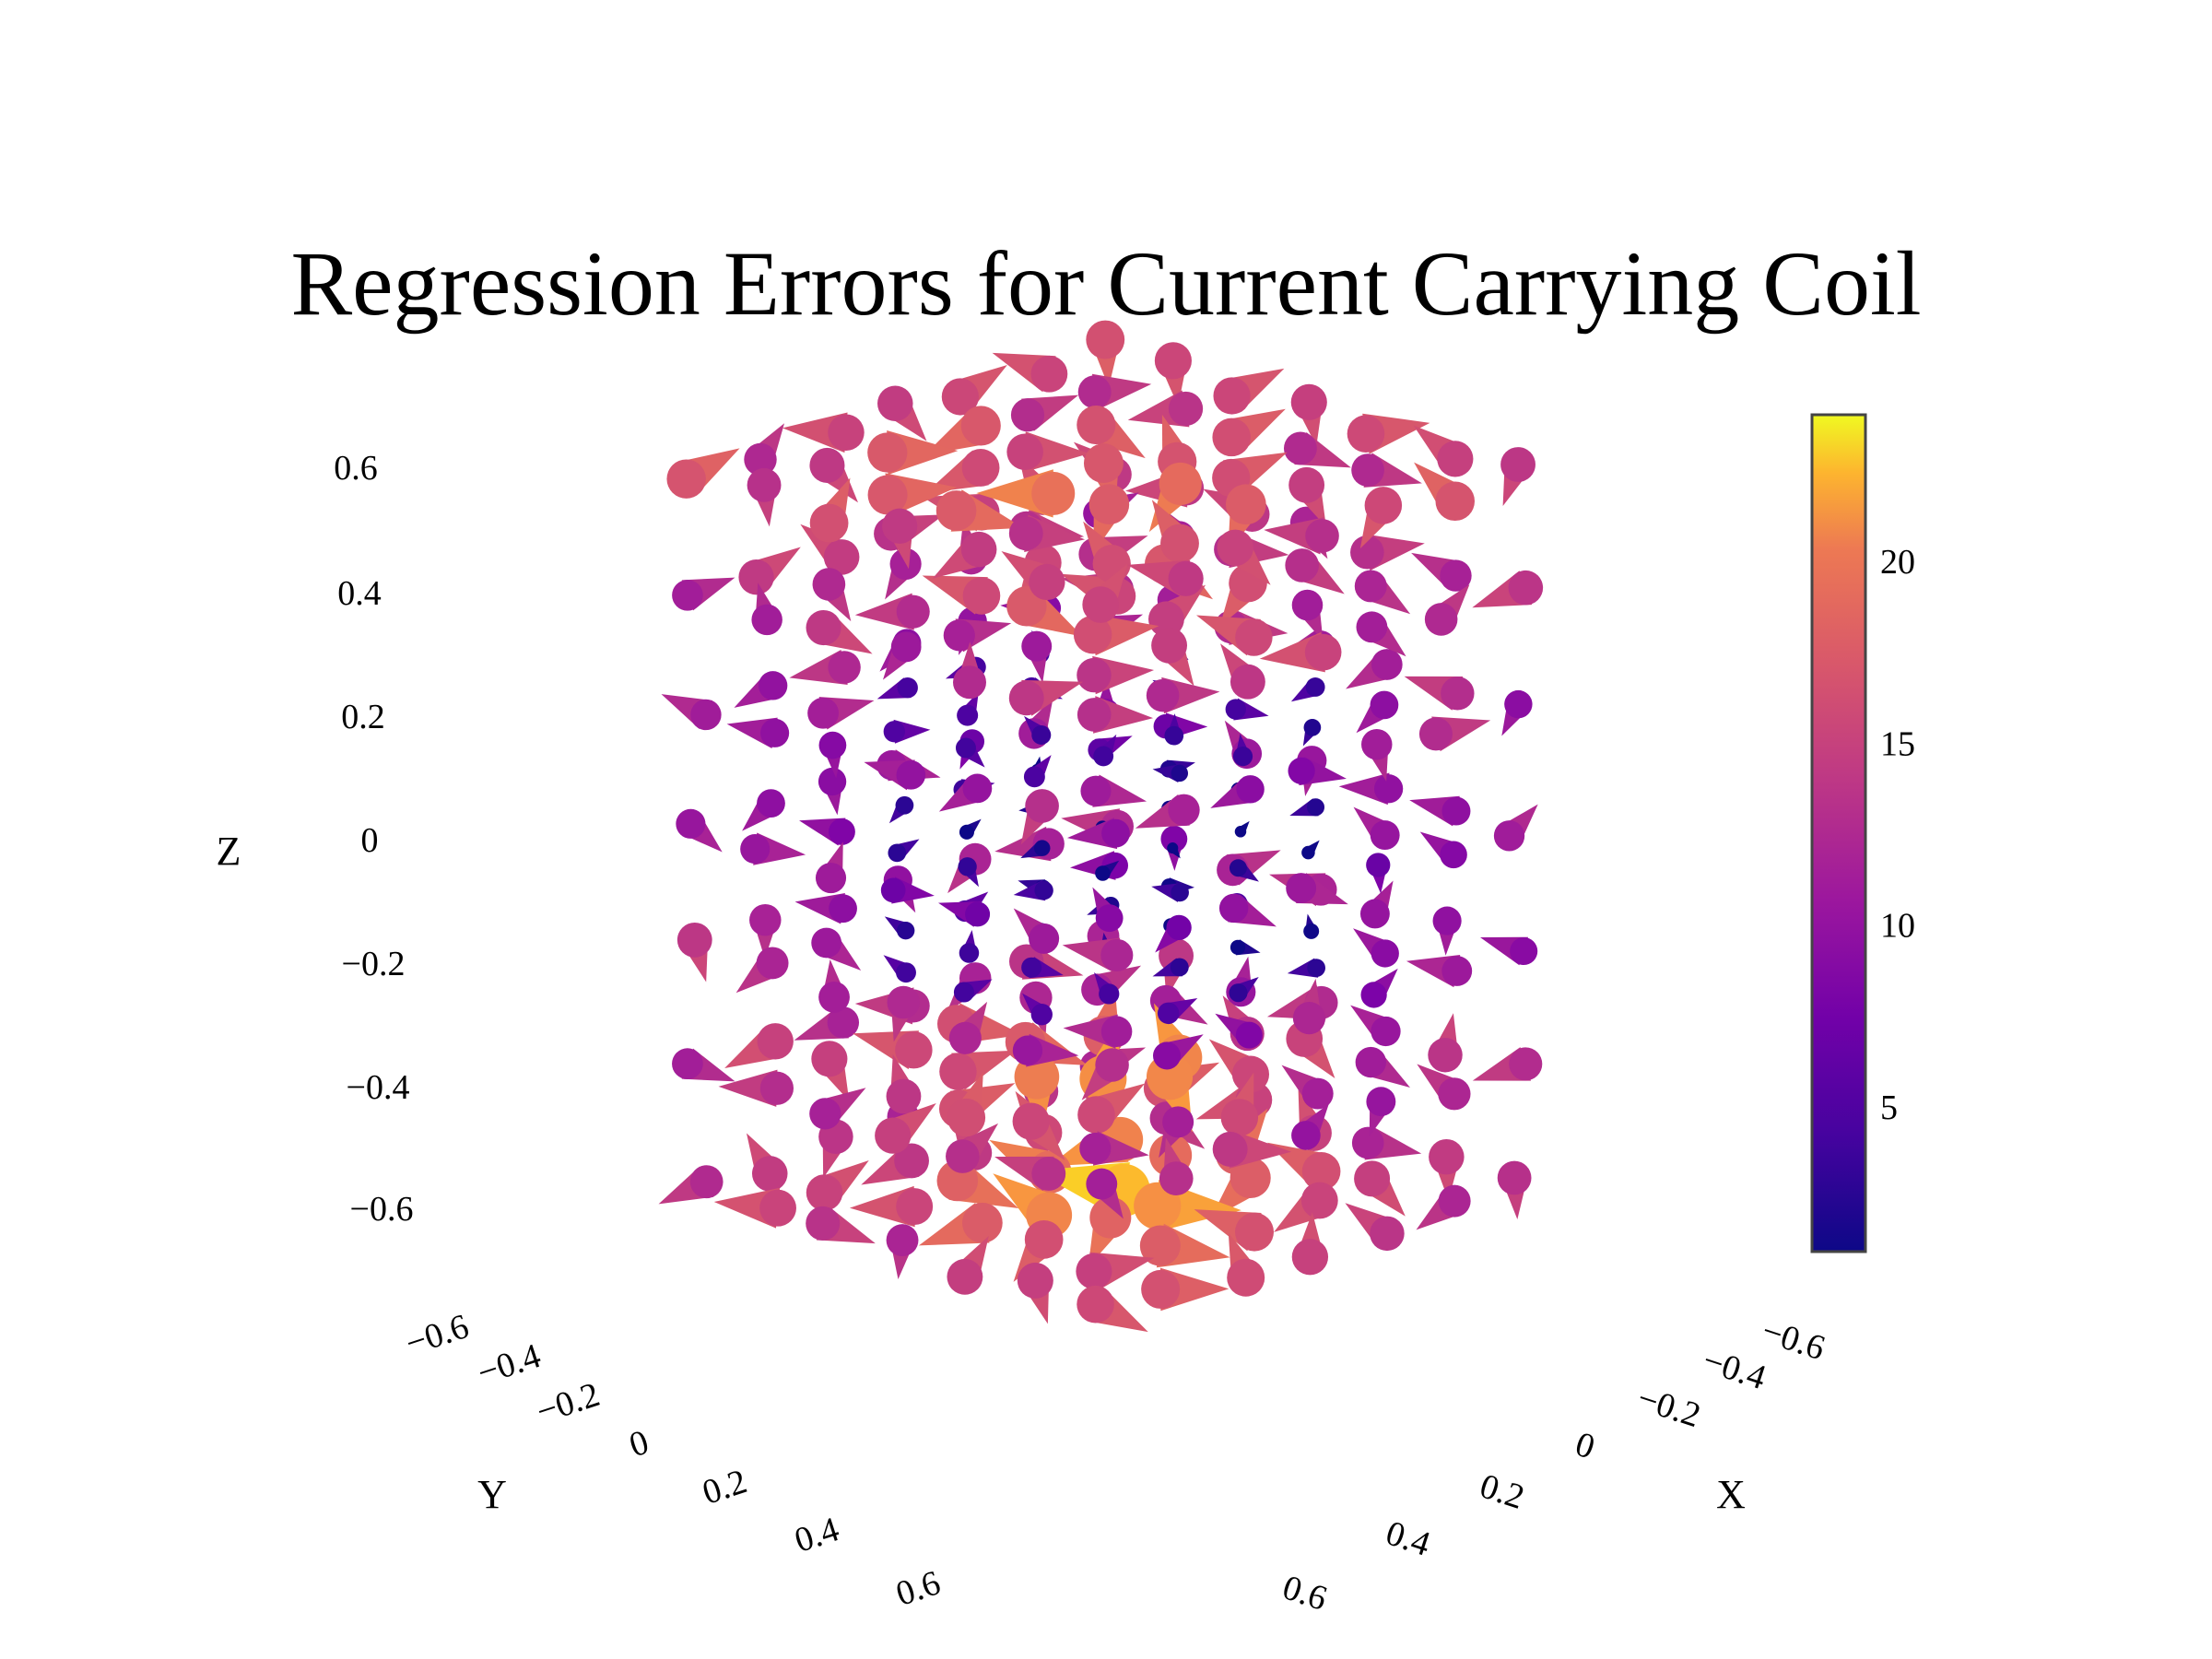 The image size is (2212, 1659). Describe the element at coordinates (382, 1209) in the screenshot. I see `z-tick-label: −0.6` at that location.